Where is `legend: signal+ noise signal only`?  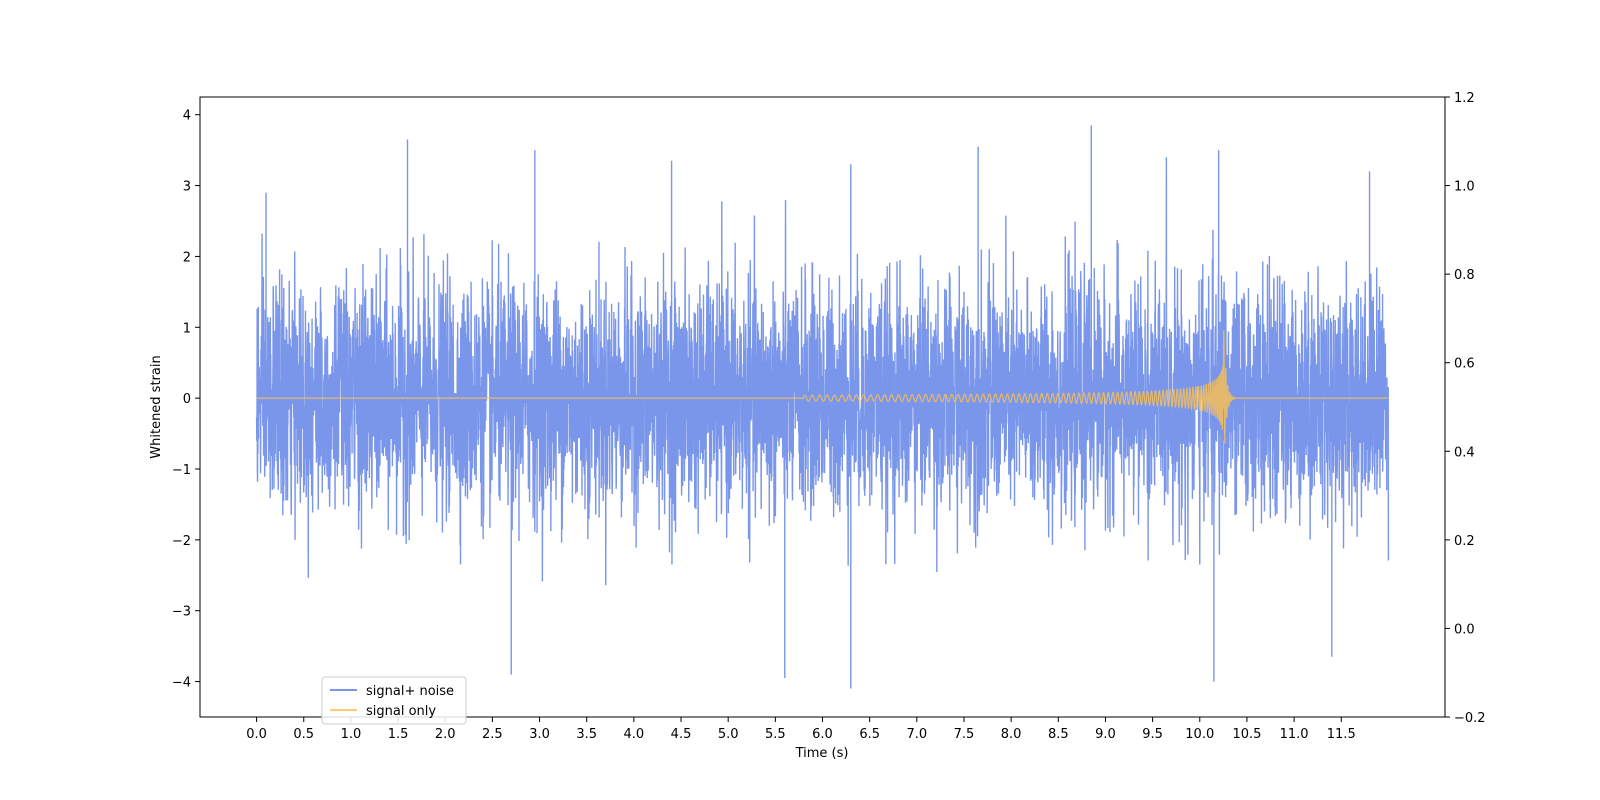 legend: signal+ noise signal only is located at coordinates (394, 700).